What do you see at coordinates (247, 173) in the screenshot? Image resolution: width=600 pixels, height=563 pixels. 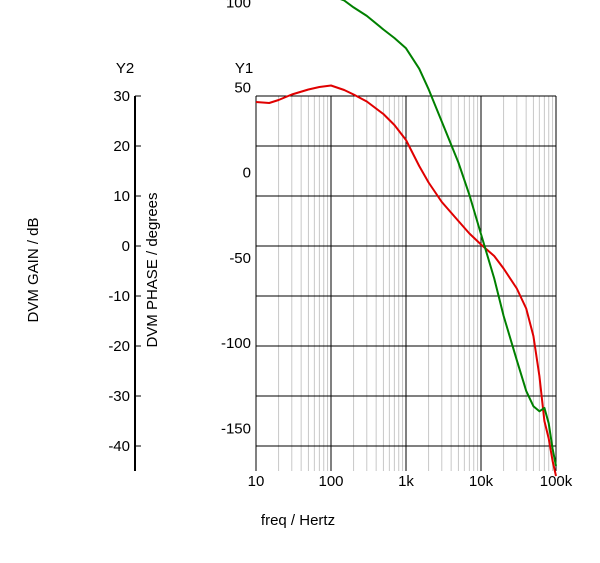 I see `y1-tick-label: 0` at bounding box center [247, 173].